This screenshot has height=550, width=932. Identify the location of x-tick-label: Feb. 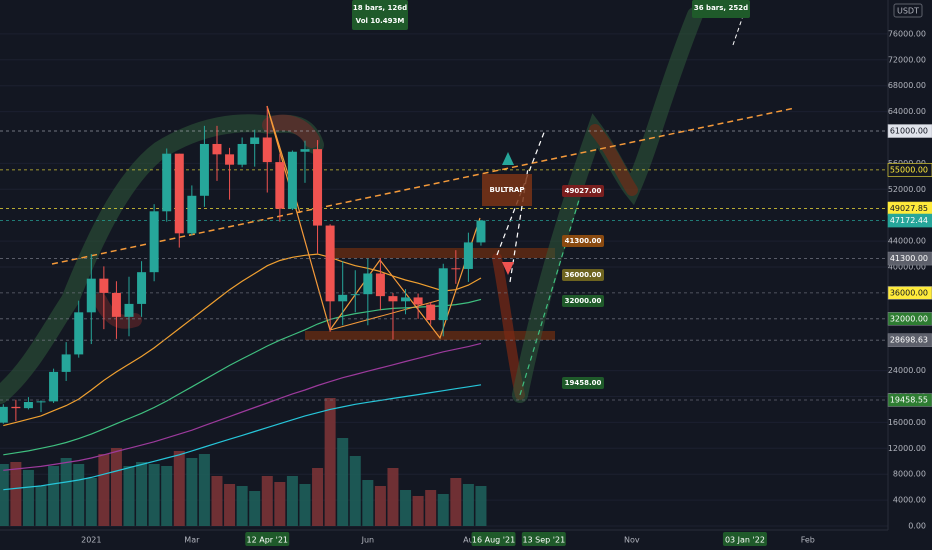
(808, 540).